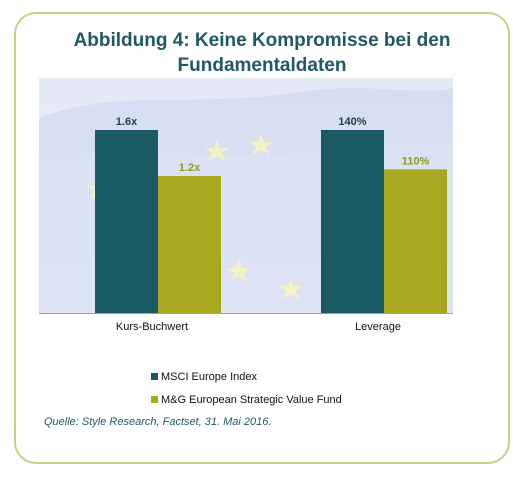  What do you see at coordinates (190, 168) in the screenshot?
I see `data-label: 1.2x` at bounding box center [190, 168].